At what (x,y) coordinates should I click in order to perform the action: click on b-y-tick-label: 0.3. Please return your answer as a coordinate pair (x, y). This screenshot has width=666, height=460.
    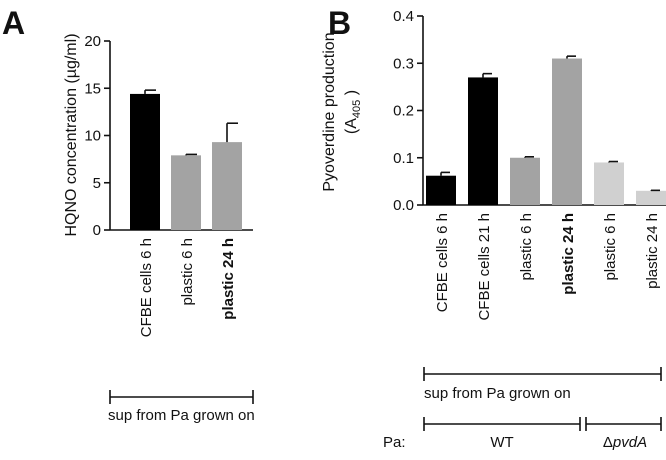
    Looking at the image, I should click on (403, 63).